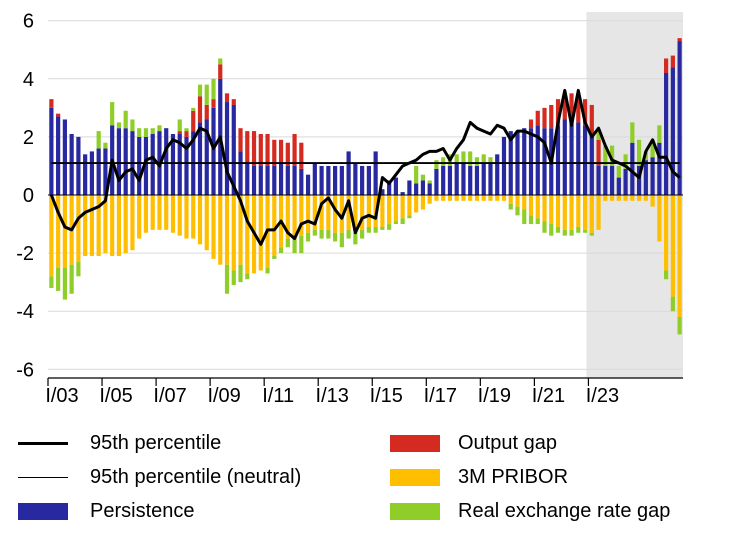 The height and width of the screenshot is (543, 731). What do you see at coordinates (28, 138) in the screenshot?
I see `y-tick-label: 2` at bounding box center [28, 138].